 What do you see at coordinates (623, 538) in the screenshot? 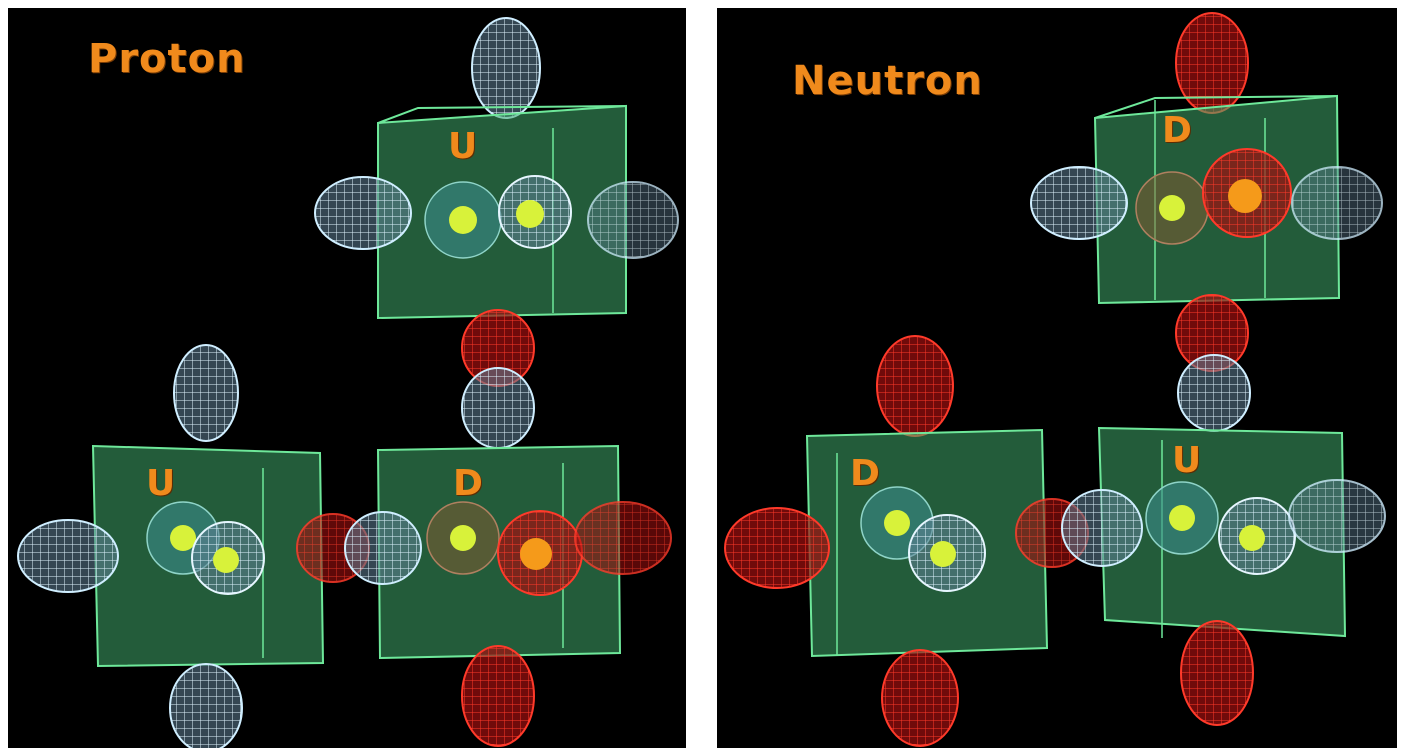
I see `lobe-red-right` at bounding box center [623, 538].